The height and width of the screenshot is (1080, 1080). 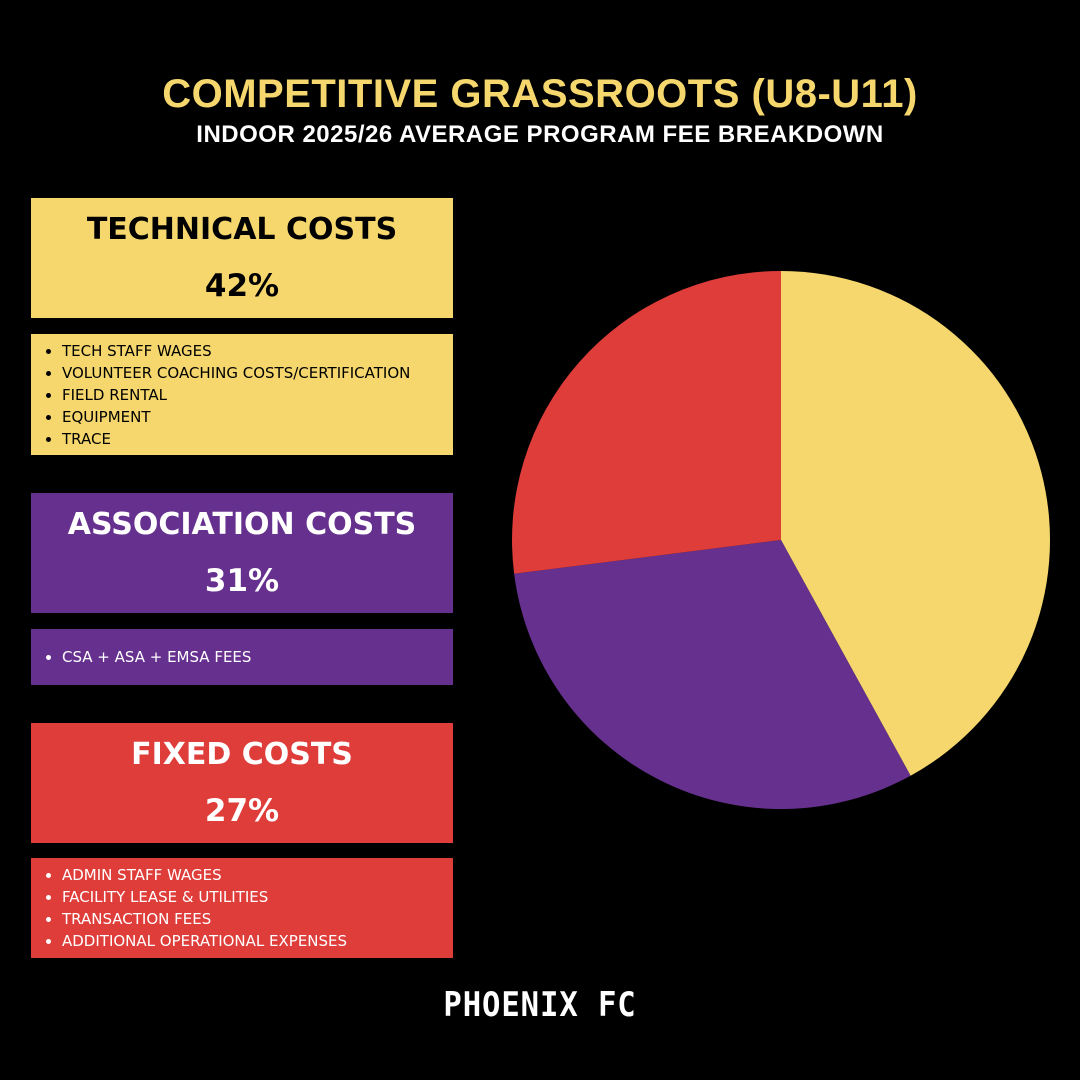 I want to click on association-costs-percent: 31%, so click(x=242, y=581).